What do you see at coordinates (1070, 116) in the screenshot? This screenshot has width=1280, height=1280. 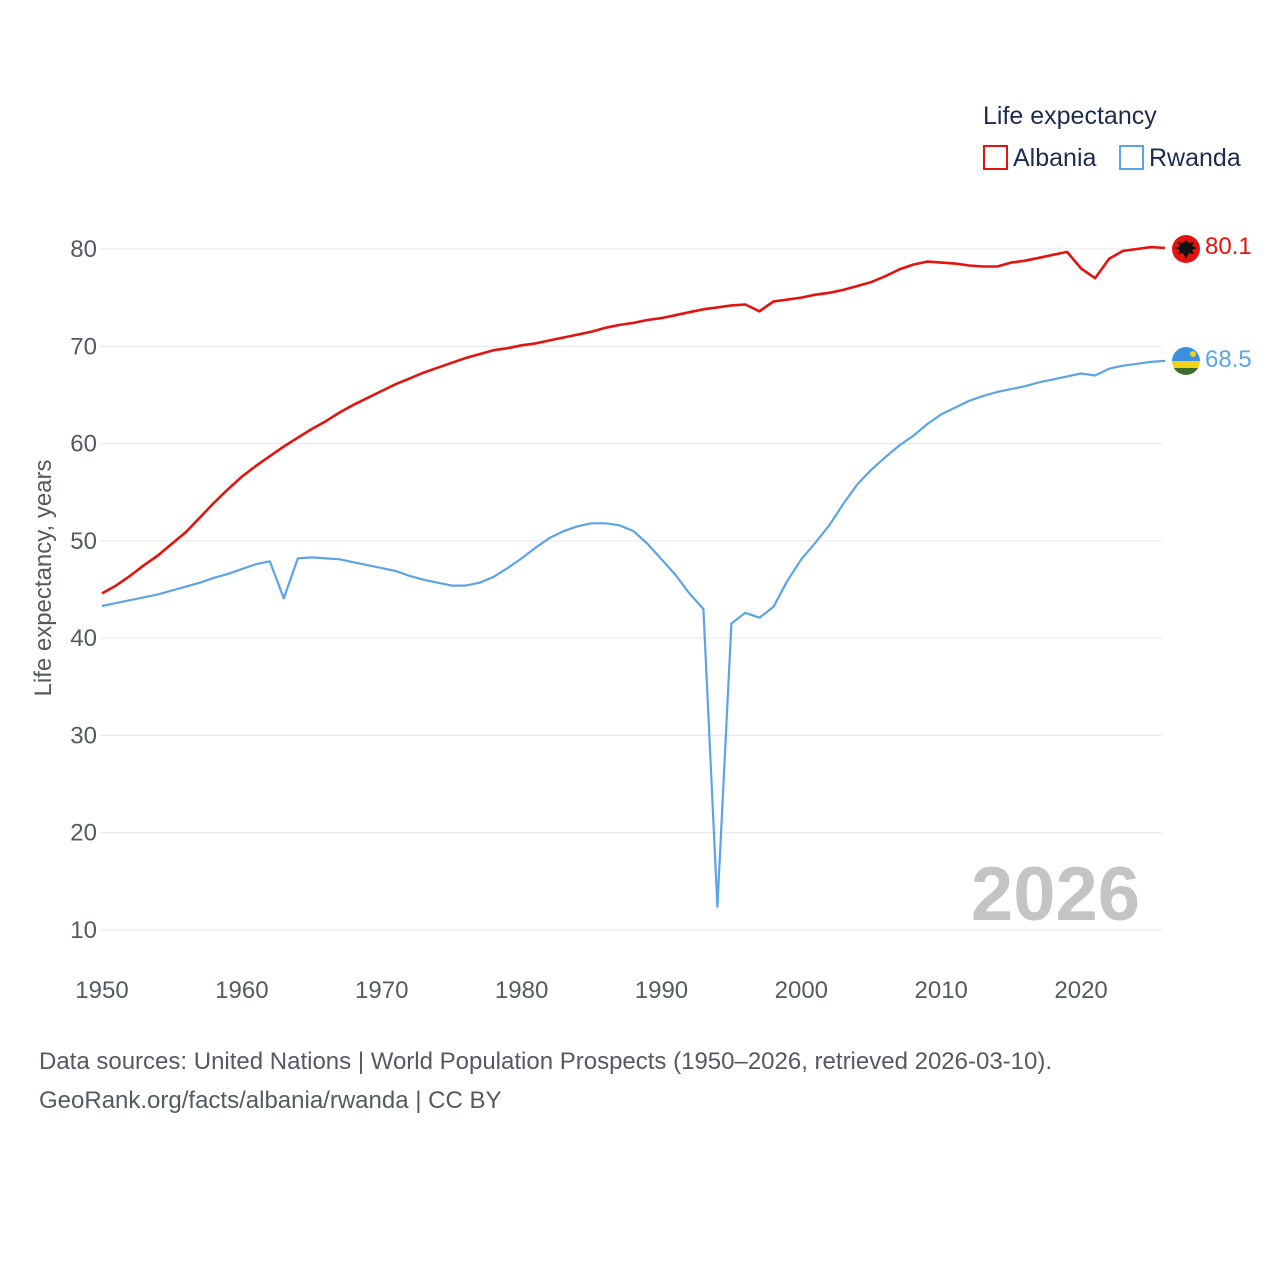 I see `legend-title: Life expectancy` at bounding box center [1070, 116].